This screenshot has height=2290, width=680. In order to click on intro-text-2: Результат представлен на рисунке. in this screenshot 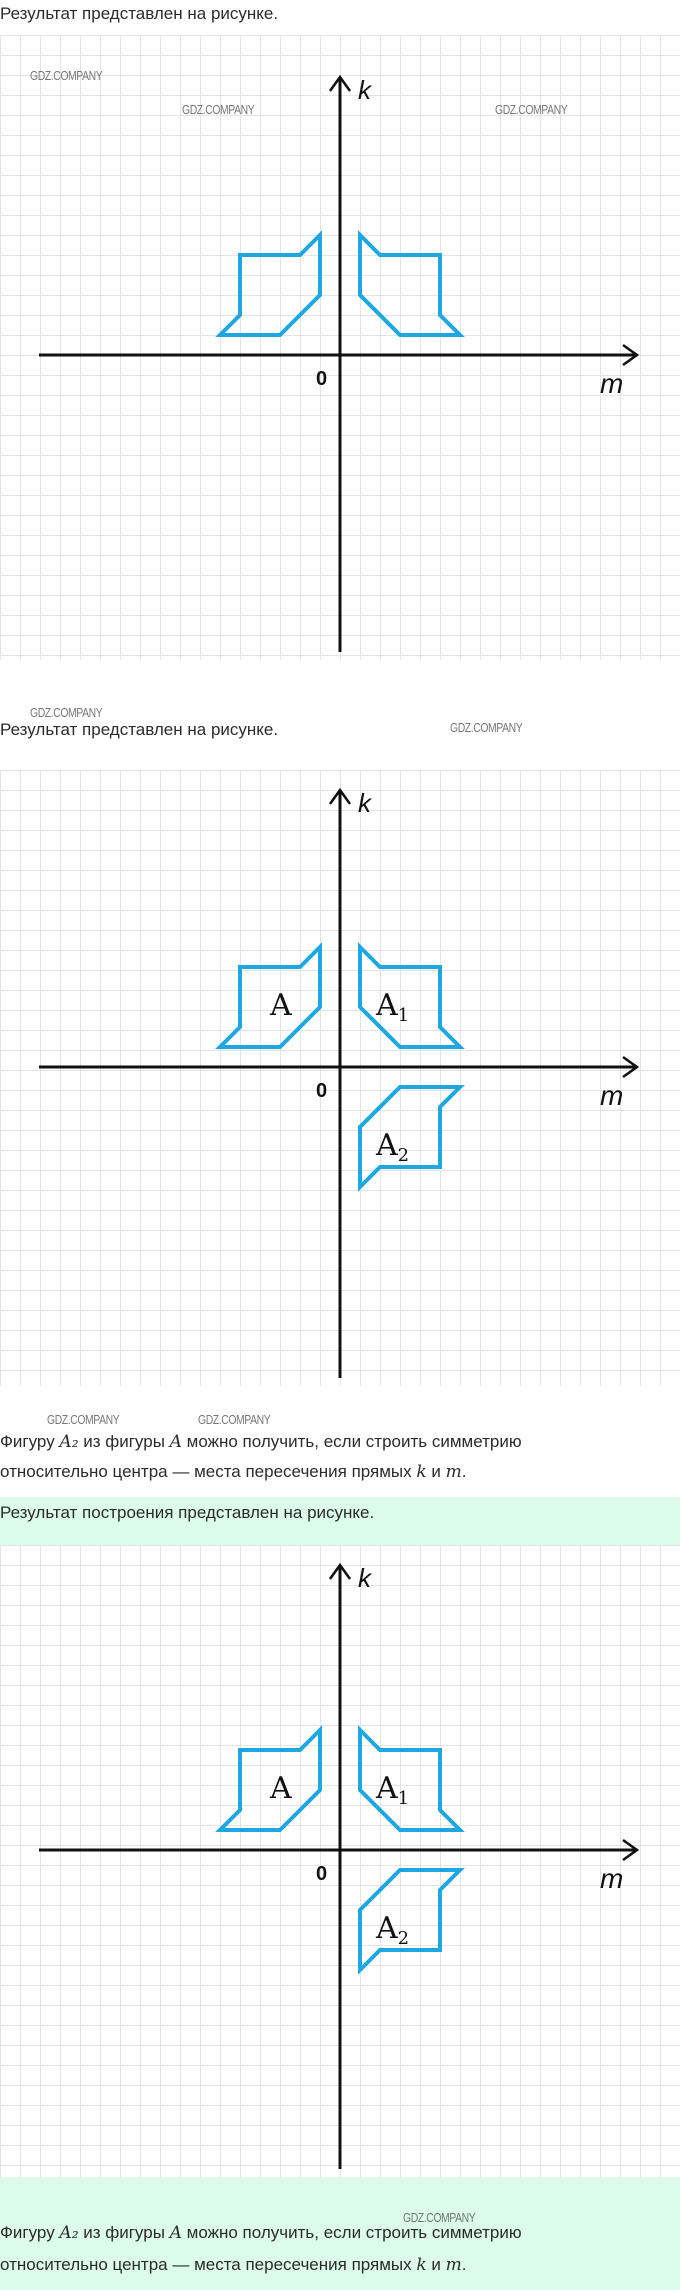, I will do `click(139, 729)`.